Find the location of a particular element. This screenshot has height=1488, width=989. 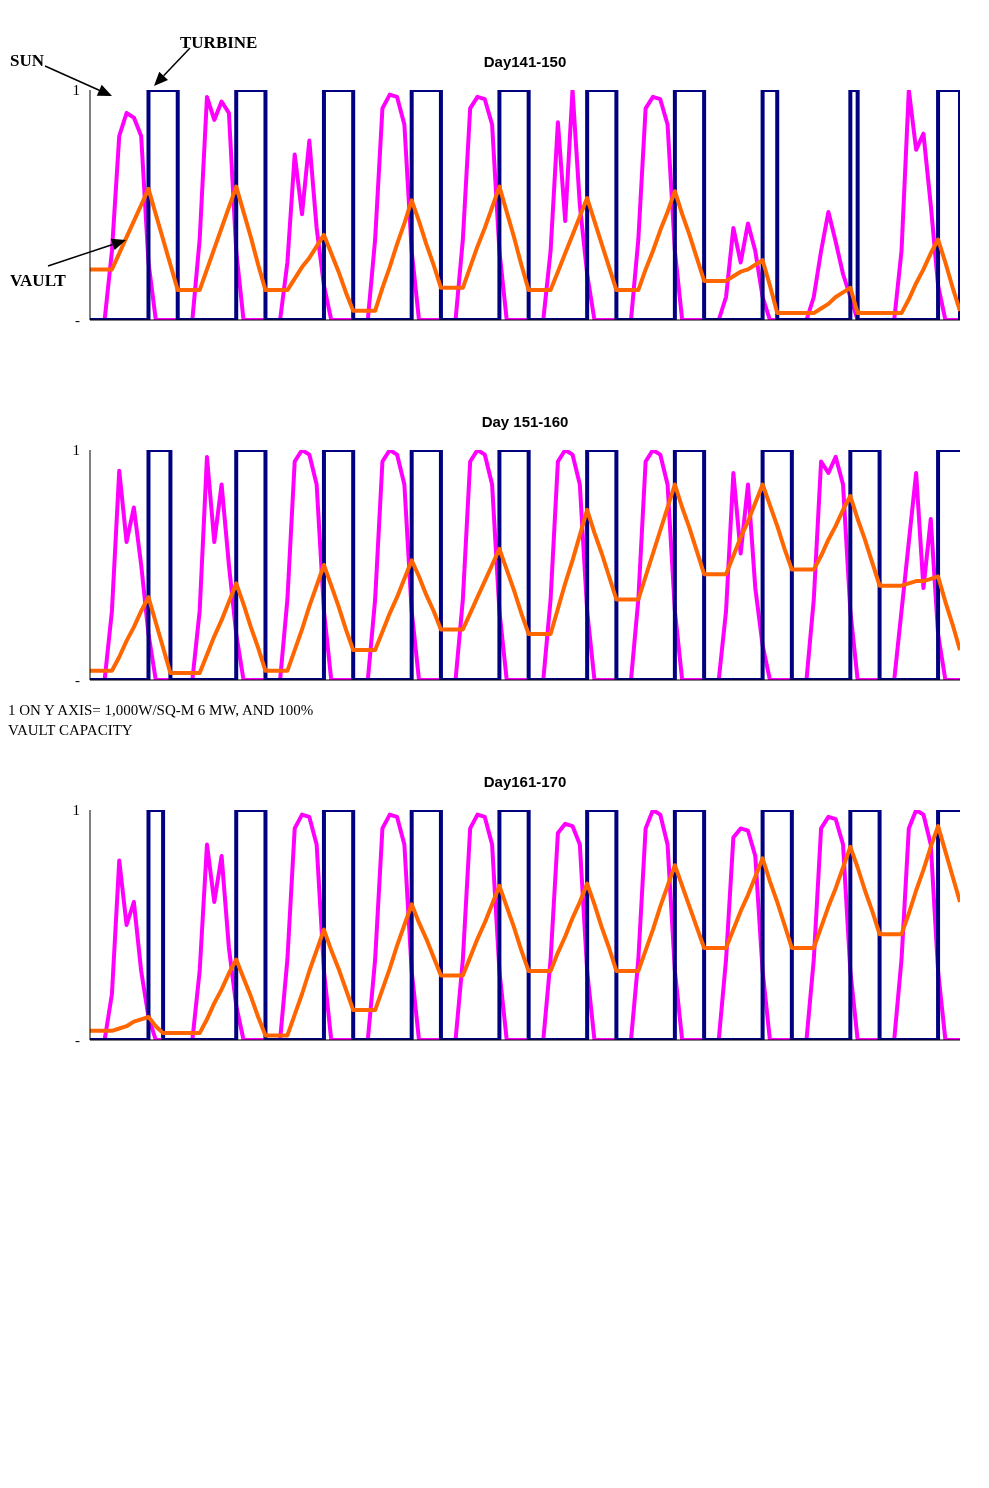

chart-title: Day161-170 is located at coordinates (525, 782).